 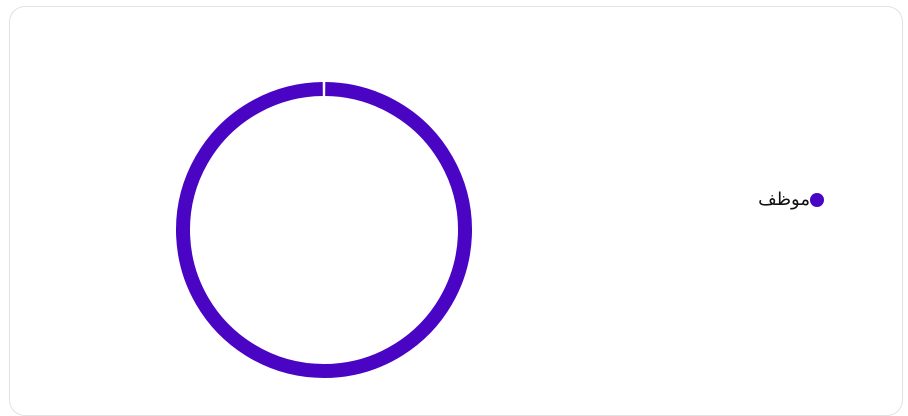 I want to click on legend-label: موظف, so click(x=784, y=199).